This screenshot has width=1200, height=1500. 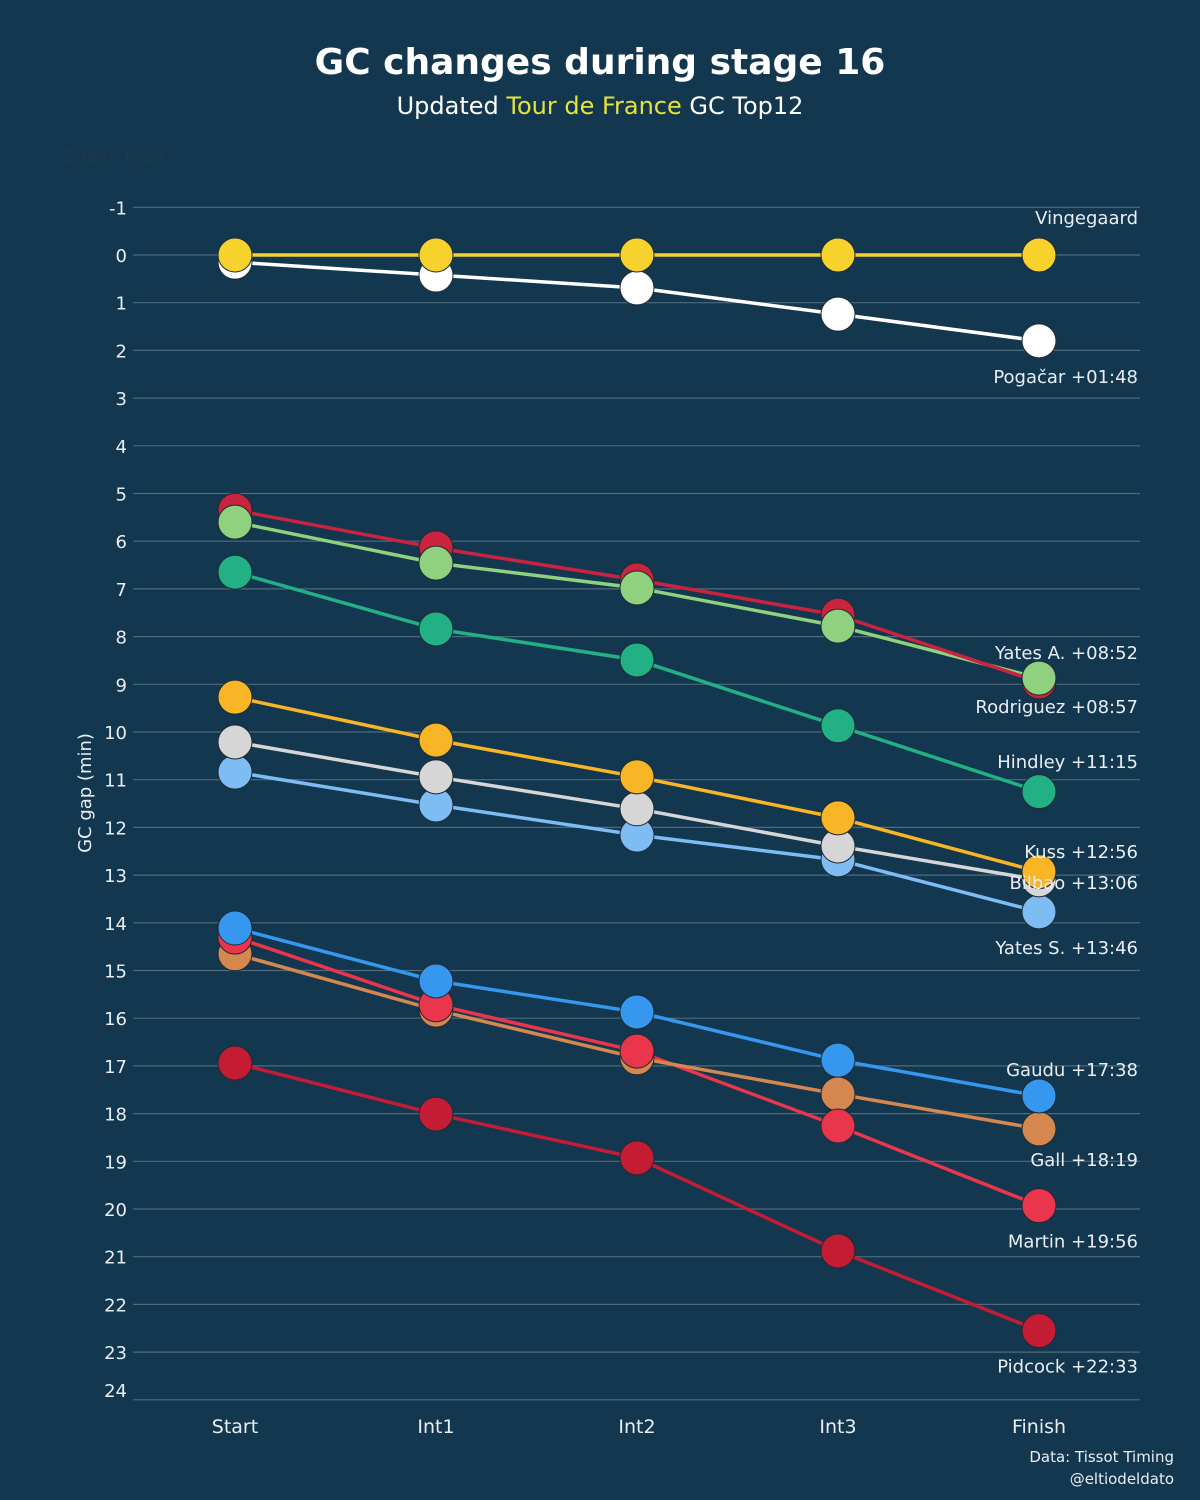 I want to click on x-tick-label: Start, so click(x=235, y=1427).